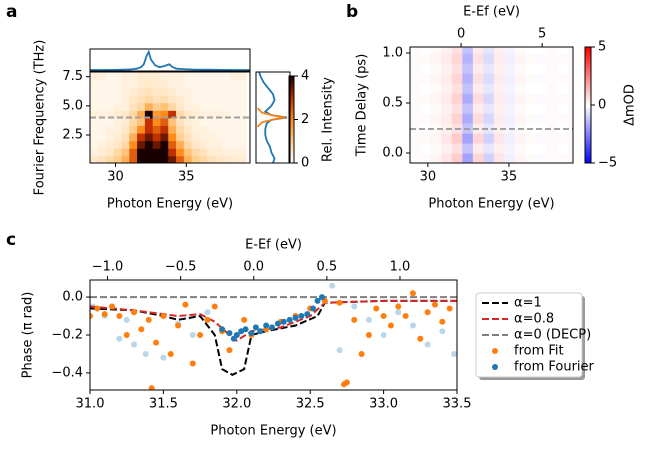  Describe the element at coordinates (170, 117) in the screenshot. I see `plot-area` at that location.